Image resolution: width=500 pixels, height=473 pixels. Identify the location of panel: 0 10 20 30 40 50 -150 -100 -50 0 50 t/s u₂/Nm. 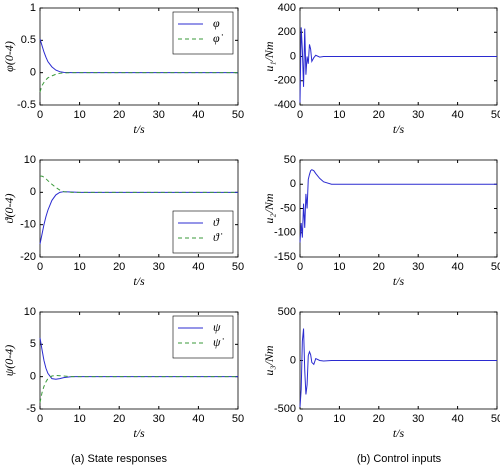
(381, 221).